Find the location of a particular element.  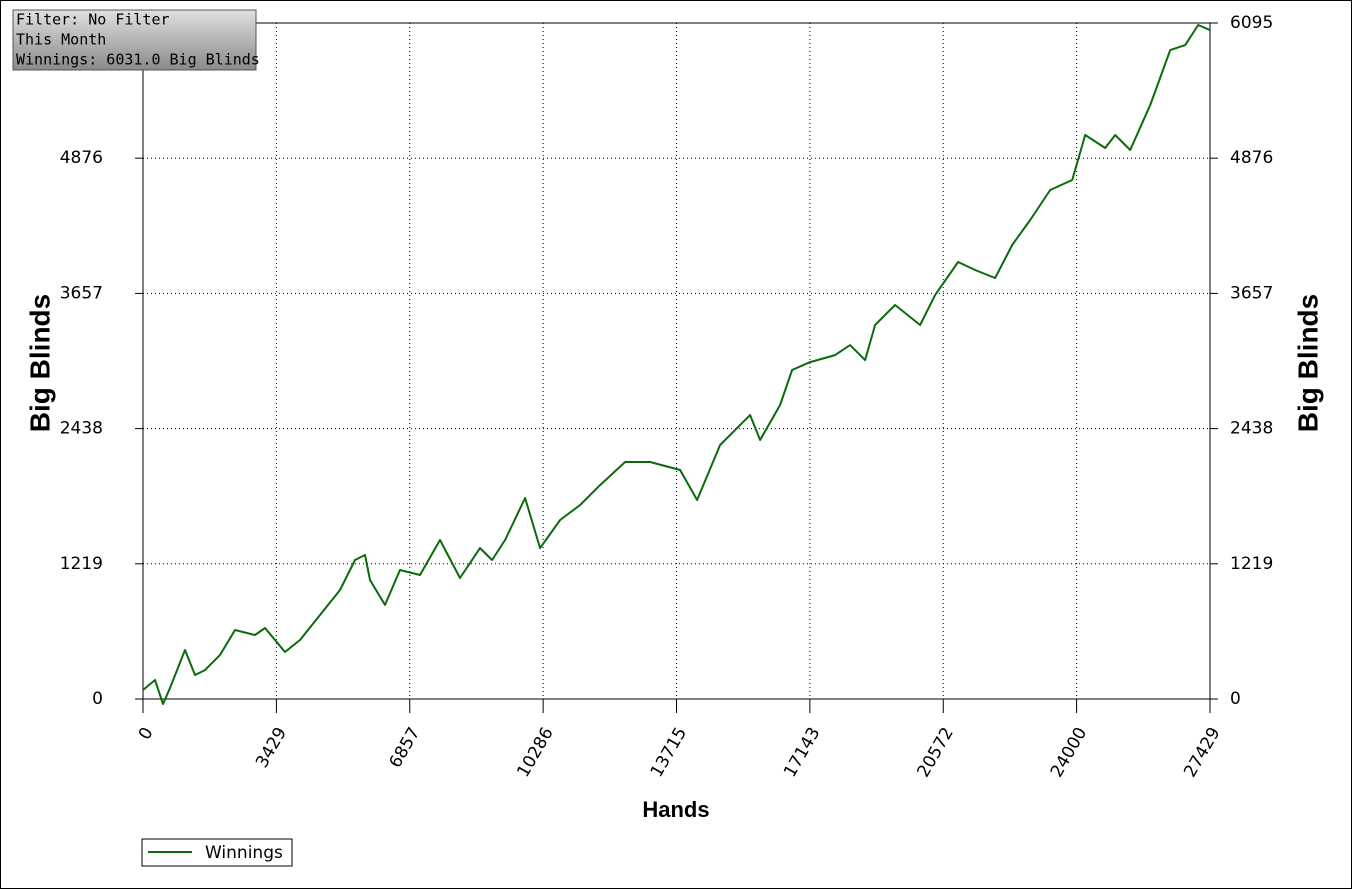

y-tick-label: 4876 is located at coordinates (81, 158).